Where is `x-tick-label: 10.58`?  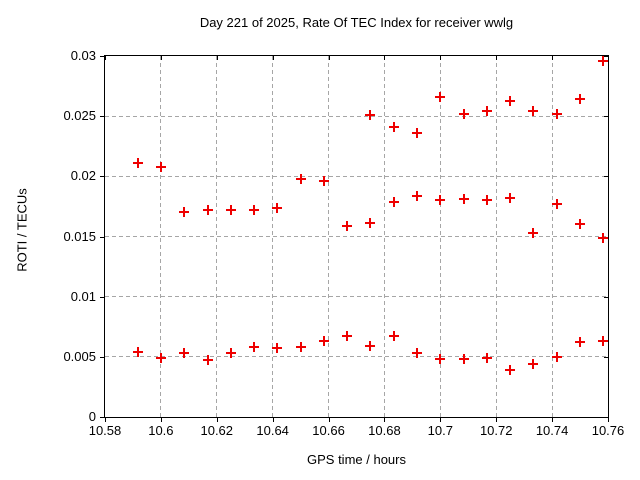 x-tick-label: 10.58 is located at coordinates (105, 430).